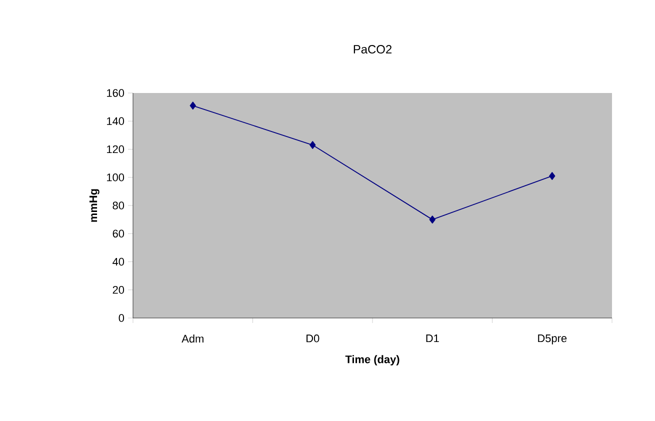 The height and width of the screenshot is (421, 655). Describe the element at coordinates (313, 338) in the screenshot. I see `x-tick-label: D0` at that location.